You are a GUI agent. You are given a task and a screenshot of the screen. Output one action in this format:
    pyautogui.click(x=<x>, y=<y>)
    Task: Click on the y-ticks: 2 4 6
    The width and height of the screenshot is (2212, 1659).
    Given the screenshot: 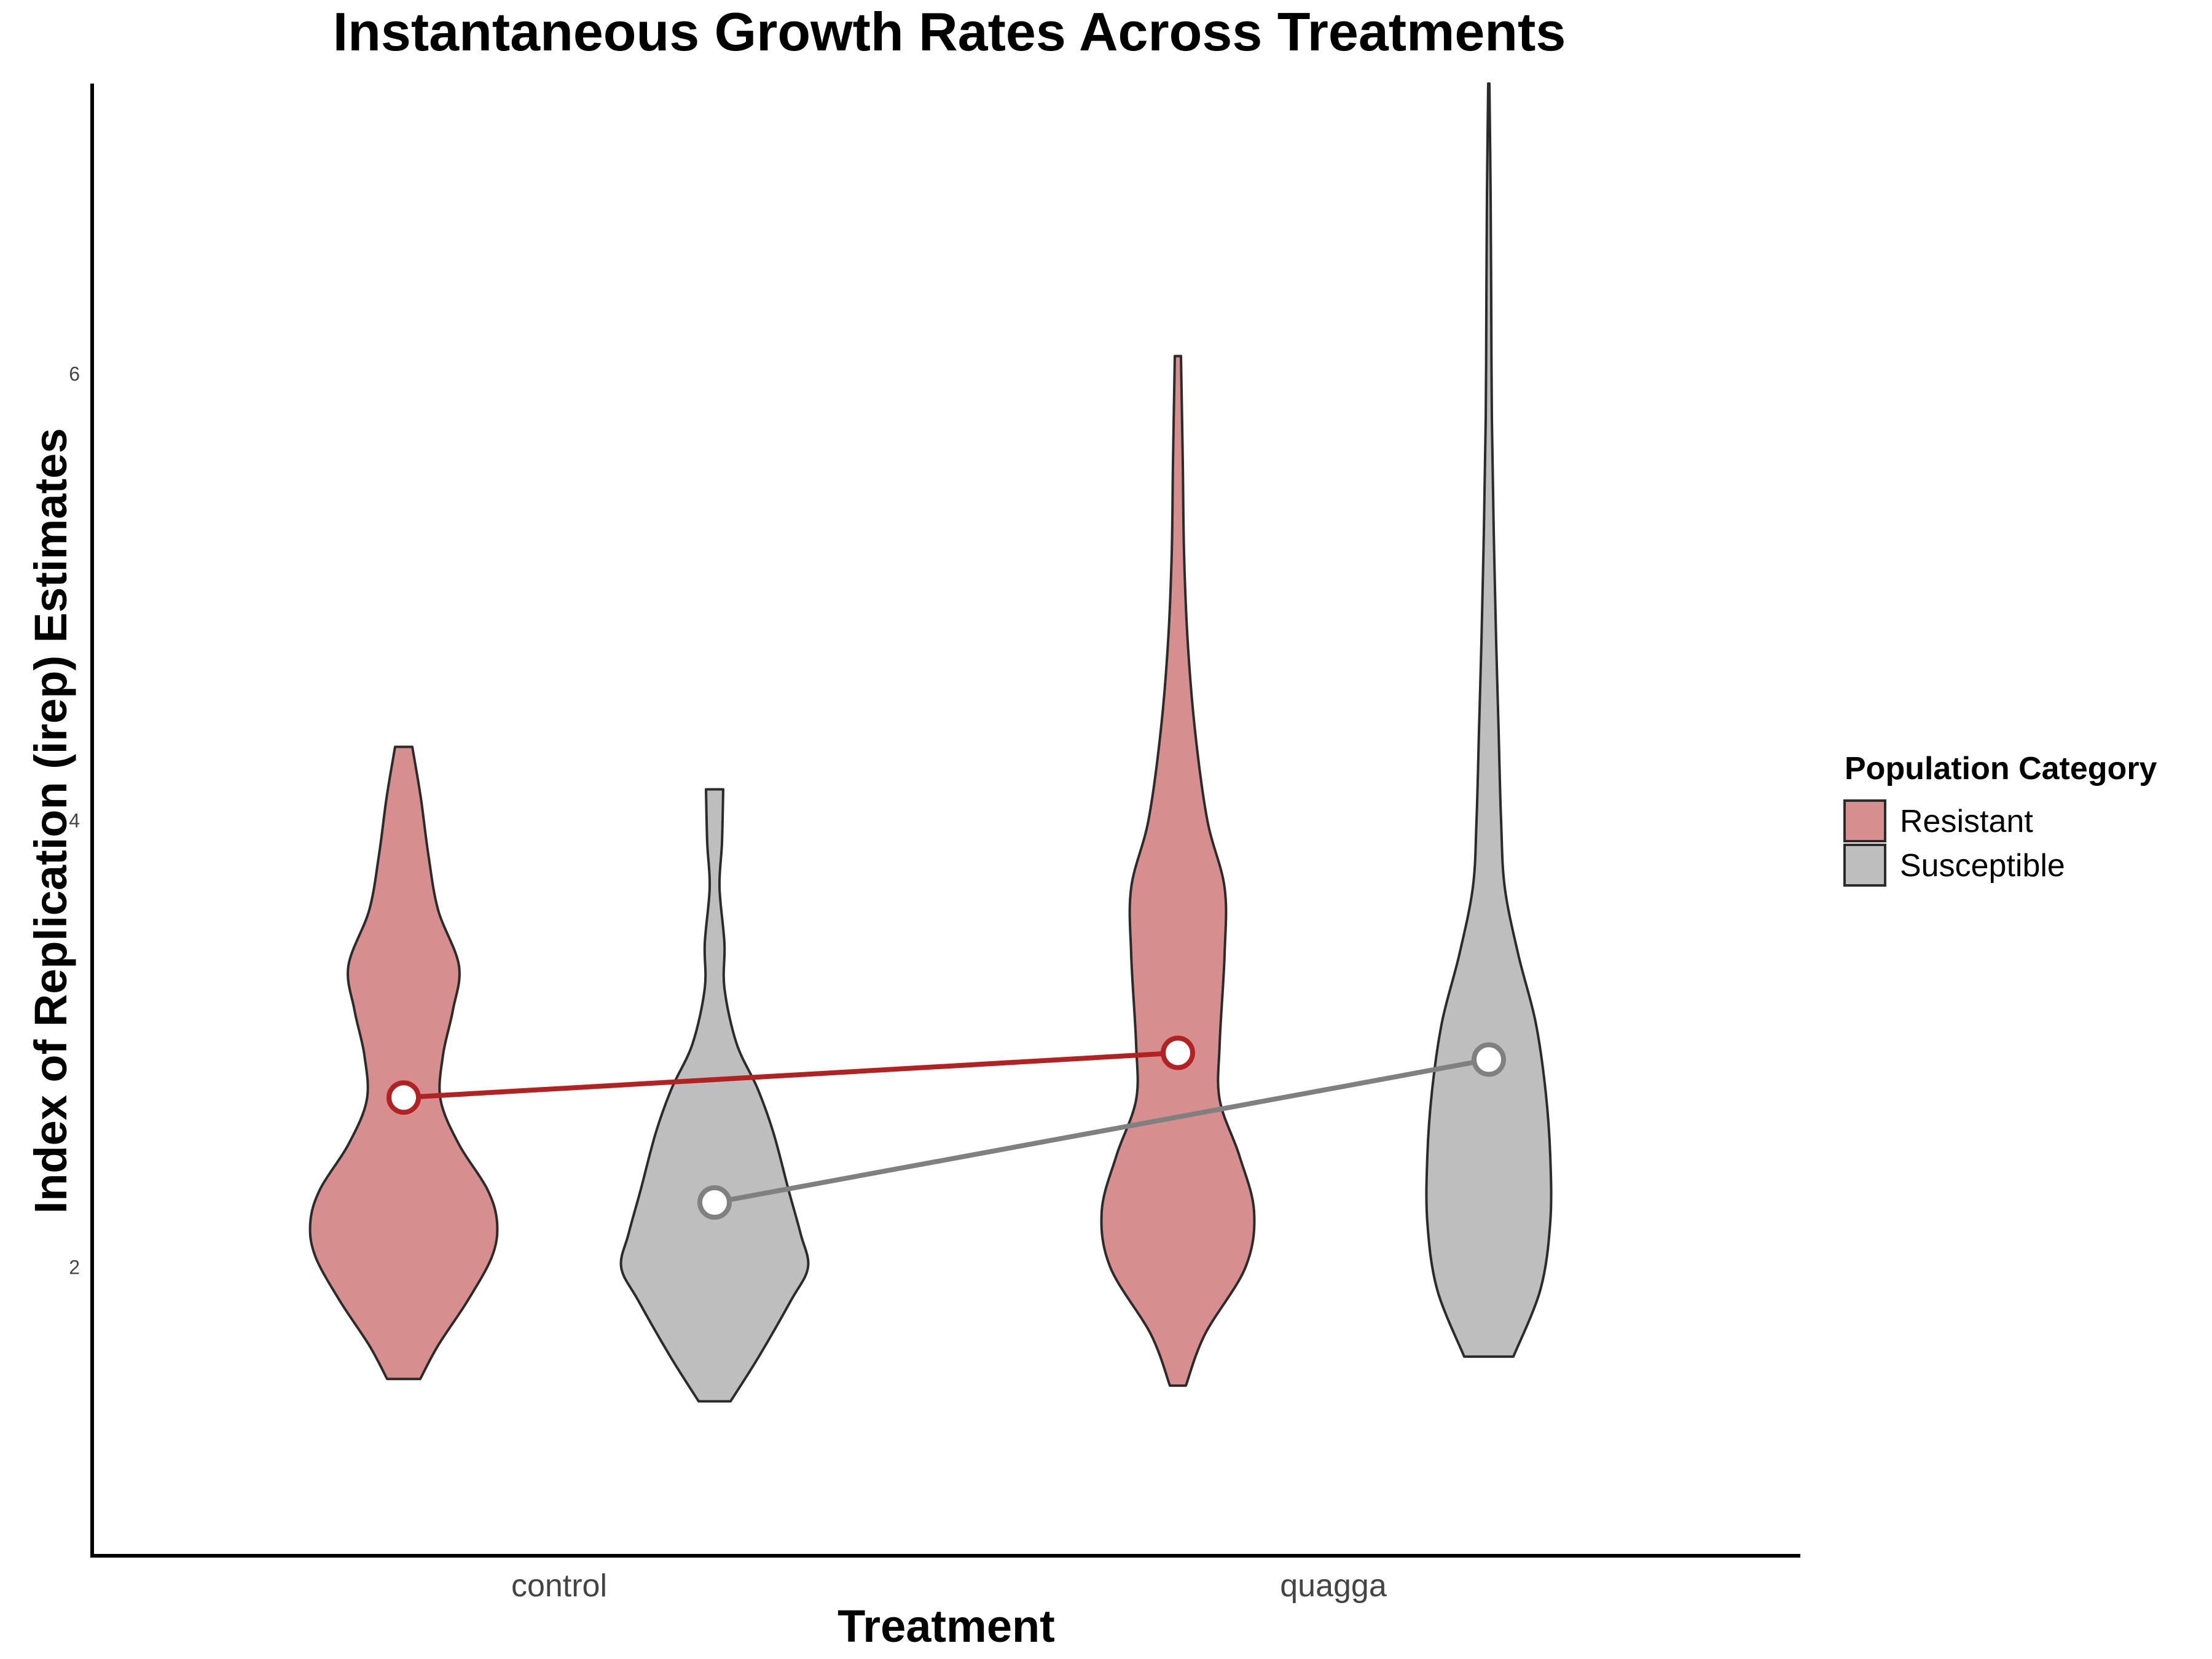 What is the action you would take?
    pyautogui.click(x=74, y=821)
    